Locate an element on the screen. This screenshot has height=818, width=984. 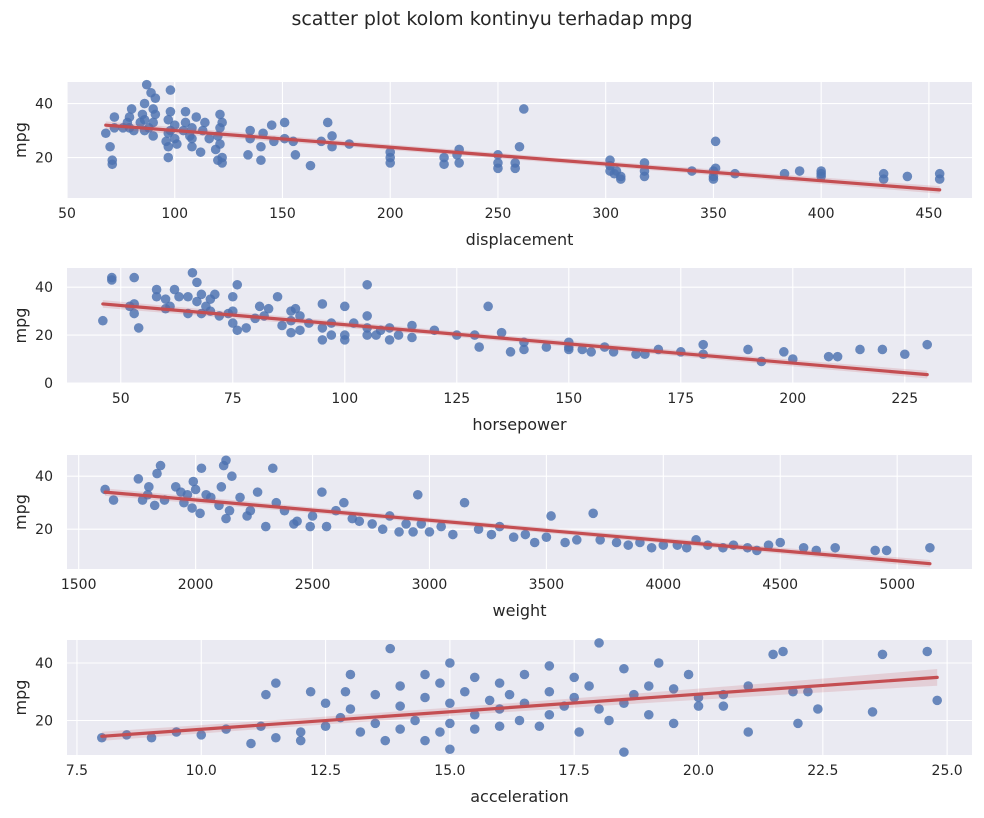
x-tick-label: 225 is located at coordinates (904, 399).